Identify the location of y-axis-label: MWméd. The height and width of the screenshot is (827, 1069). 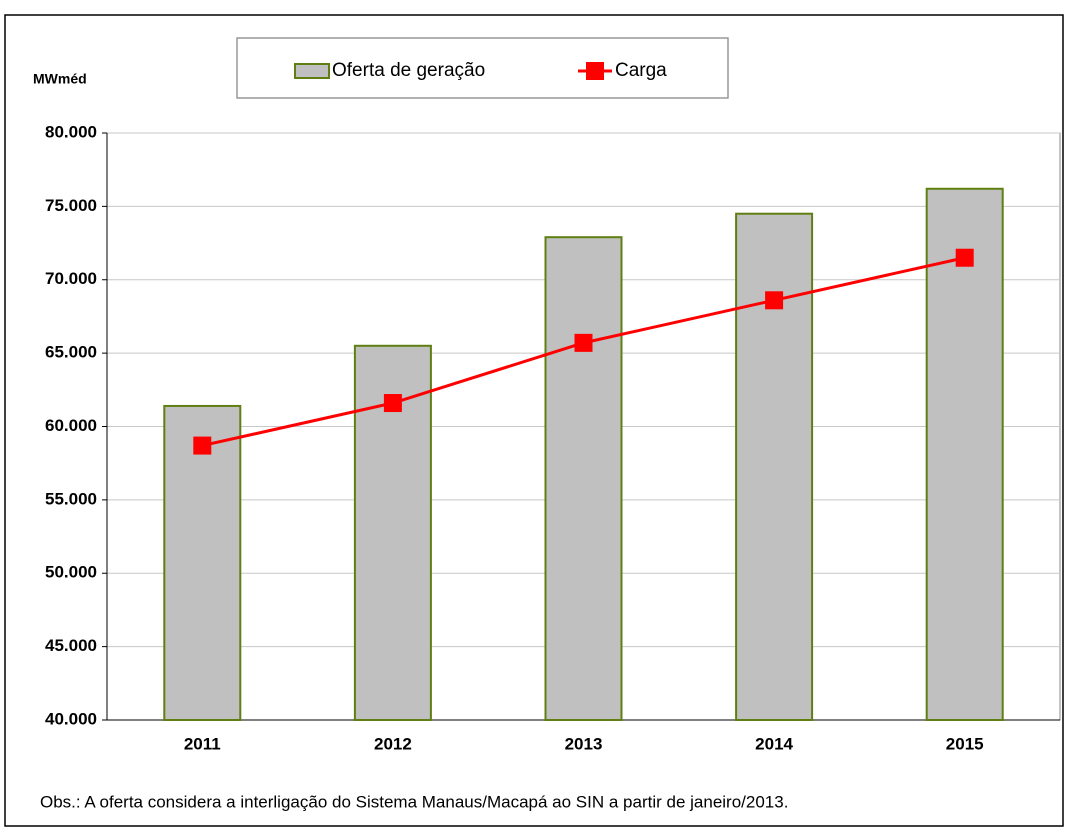
(60, 79).